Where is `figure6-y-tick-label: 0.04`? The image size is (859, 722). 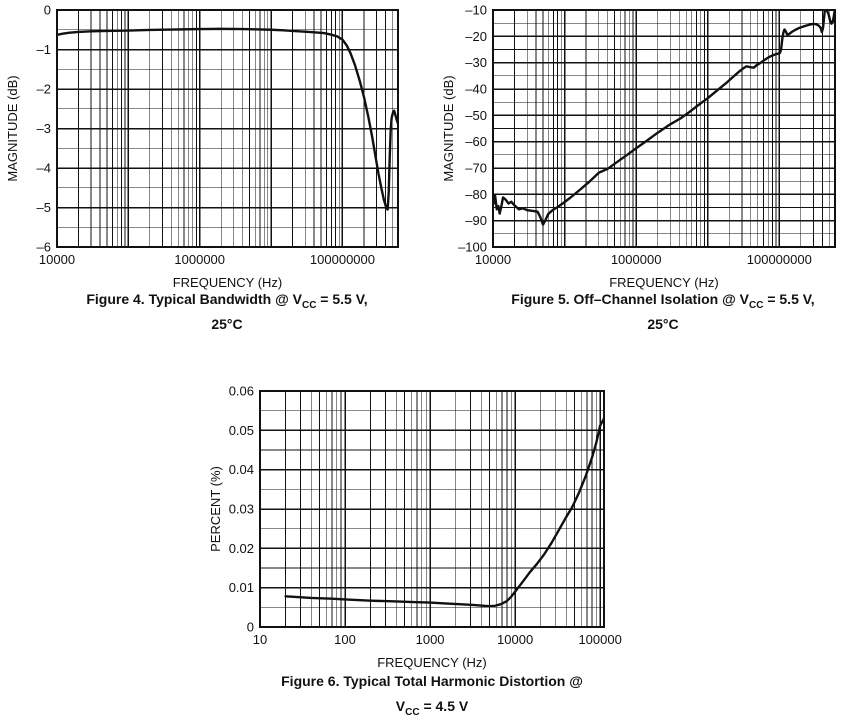
figure6-y-tick-label: 0.04 is located at coordinates (241, 469).